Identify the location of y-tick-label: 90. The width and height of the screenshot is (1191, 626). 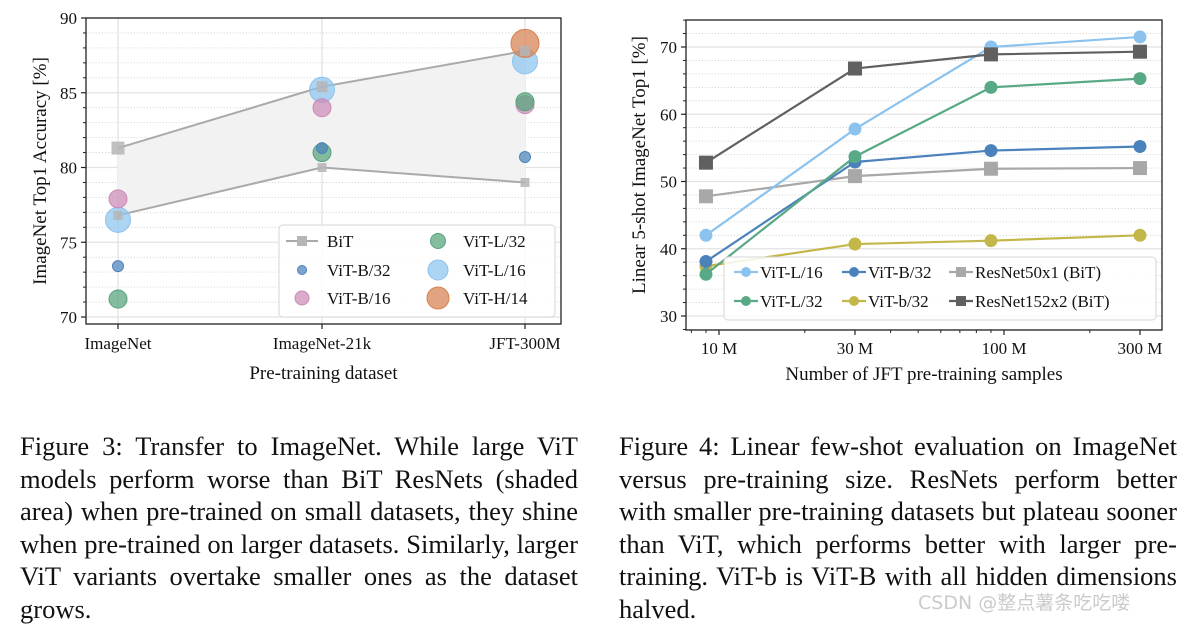
(68, 18).